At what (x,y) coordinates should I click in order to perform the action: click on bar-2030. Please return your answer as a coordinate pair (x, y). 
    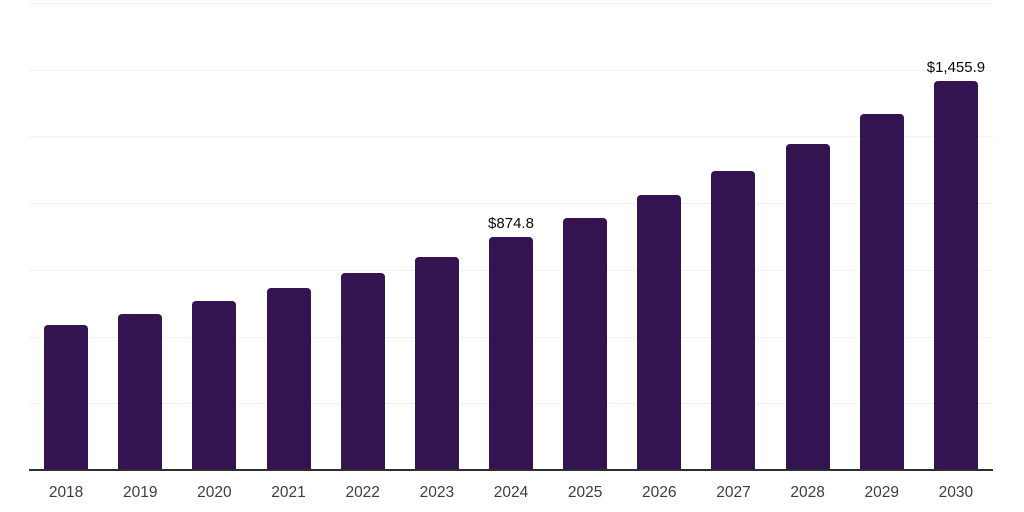
    Looking at the image, I should click on (955, 275).